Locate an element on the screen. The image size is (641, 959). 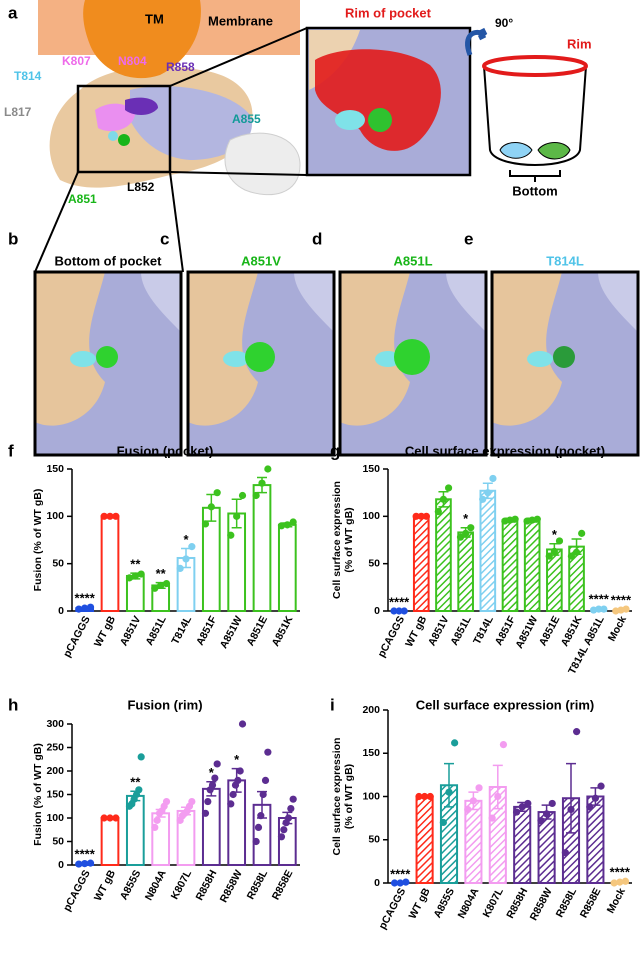
x-tick-label: A851L is located at coordinates (461, 631).